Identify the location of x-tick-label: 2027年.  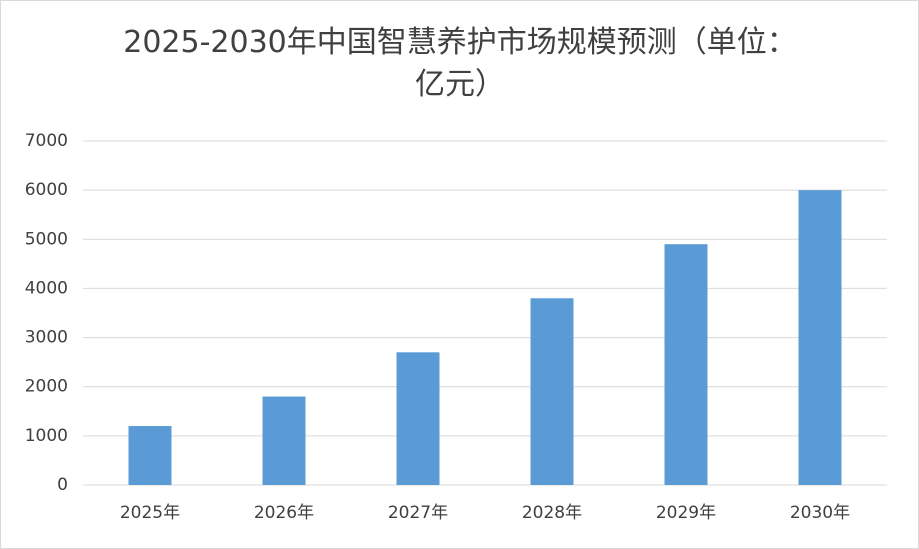
(418, 513).